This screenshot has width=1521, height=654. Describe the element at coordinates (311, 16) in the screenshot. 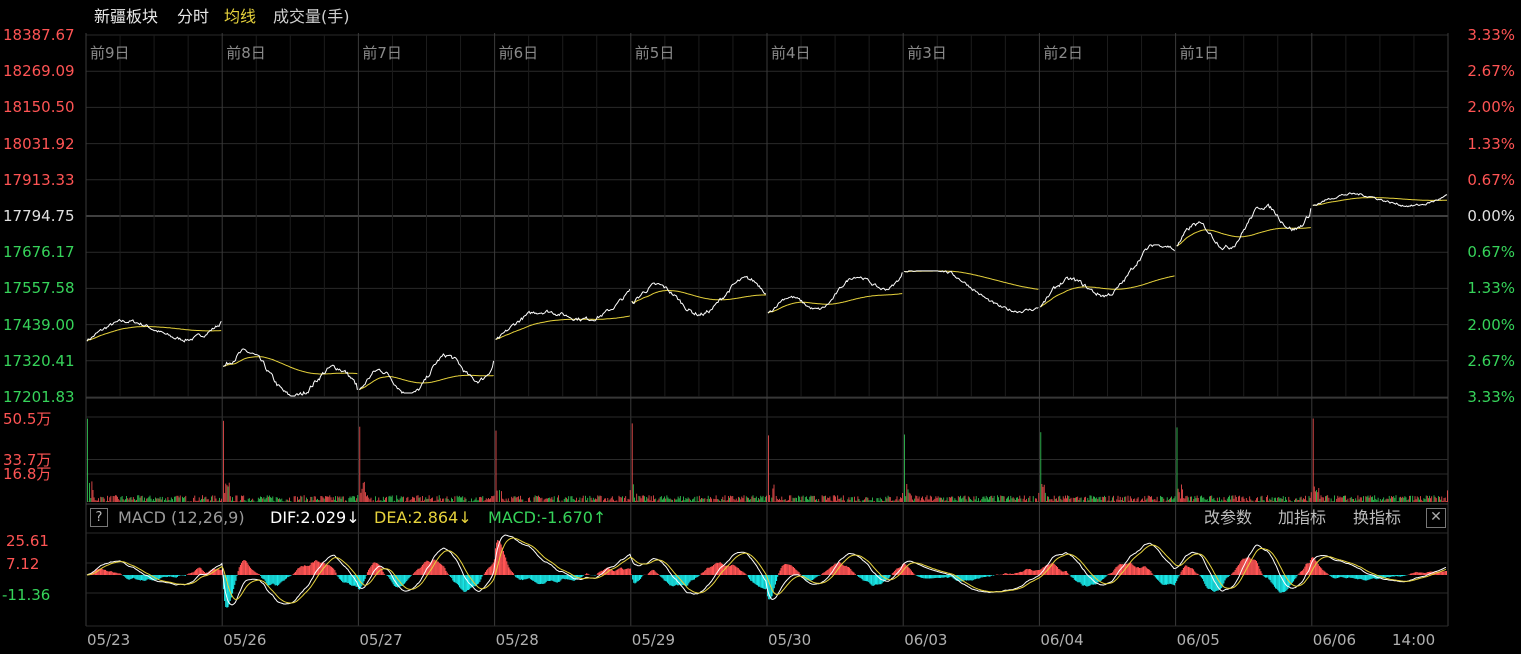

I see `tab-volume: 成交量(手)` at that location.